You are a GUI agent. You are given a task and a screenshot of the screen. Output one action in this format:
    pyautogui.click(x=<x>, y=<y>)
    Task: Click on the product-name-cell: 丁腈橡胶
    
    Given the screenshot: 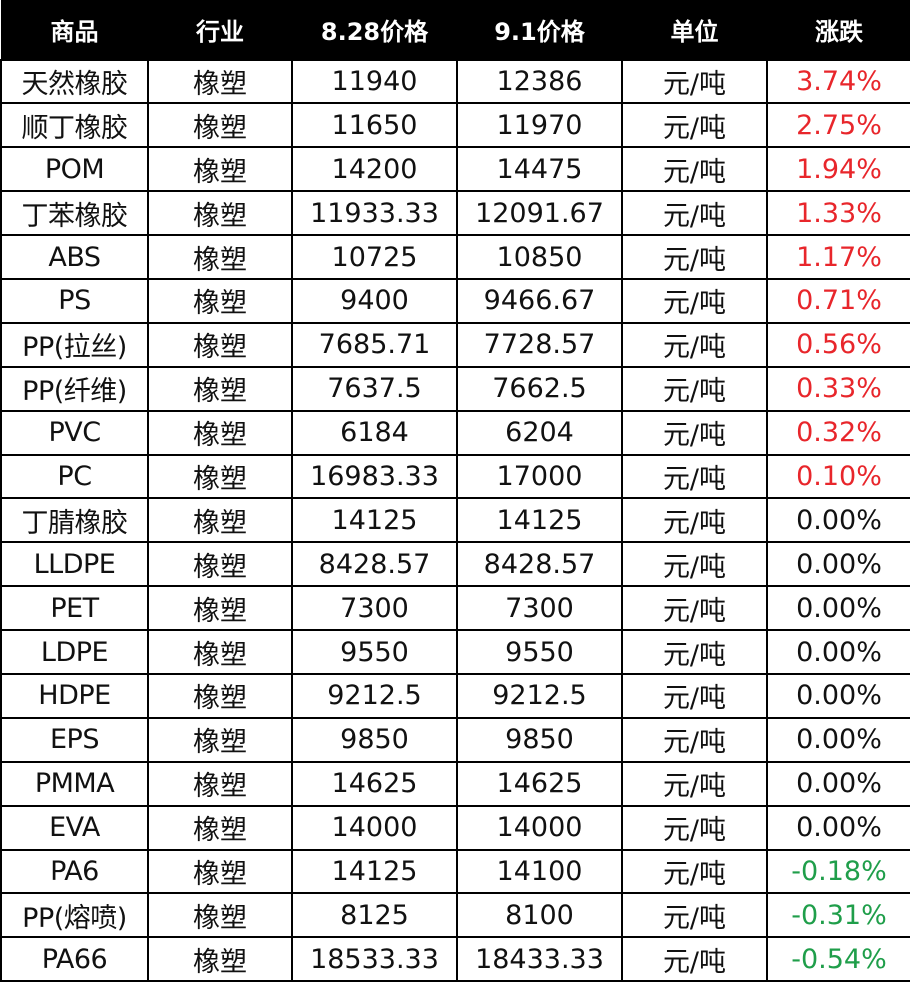 What is the action you would take?
    pyautogui.click(x=74, y=520)
    